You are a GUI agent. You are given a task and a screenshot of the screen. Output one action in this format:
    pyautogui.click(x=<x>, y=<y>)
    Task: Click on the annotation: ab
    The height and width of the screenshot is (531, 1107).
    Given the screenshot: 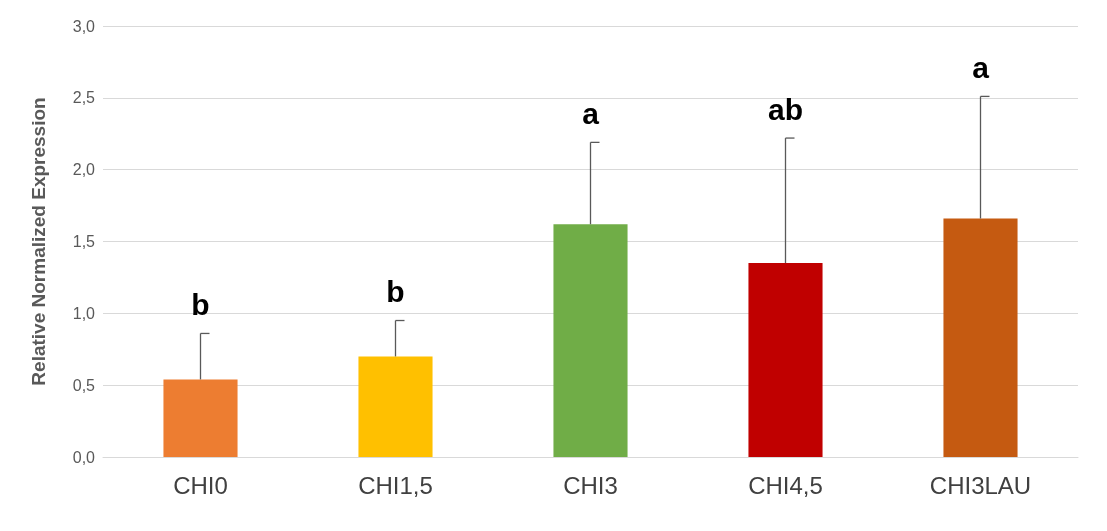 What is the action you would take?
    pyautogui.click(x=785, y=109)
    